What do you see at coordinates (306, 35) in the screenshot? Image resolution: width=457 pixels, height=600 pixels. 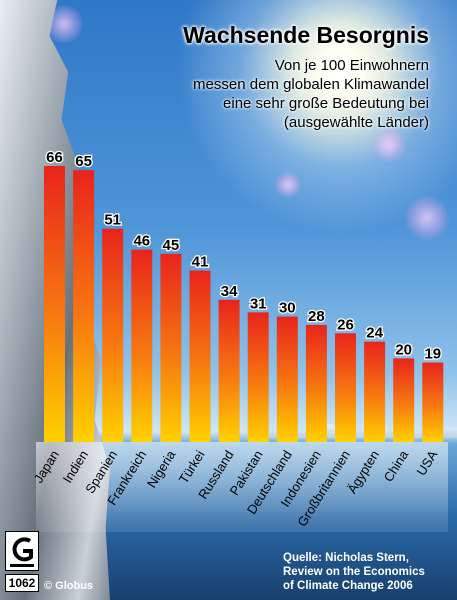 I see `chart-title: Wachsende Besorgnis` at bounding box center [306, 35].